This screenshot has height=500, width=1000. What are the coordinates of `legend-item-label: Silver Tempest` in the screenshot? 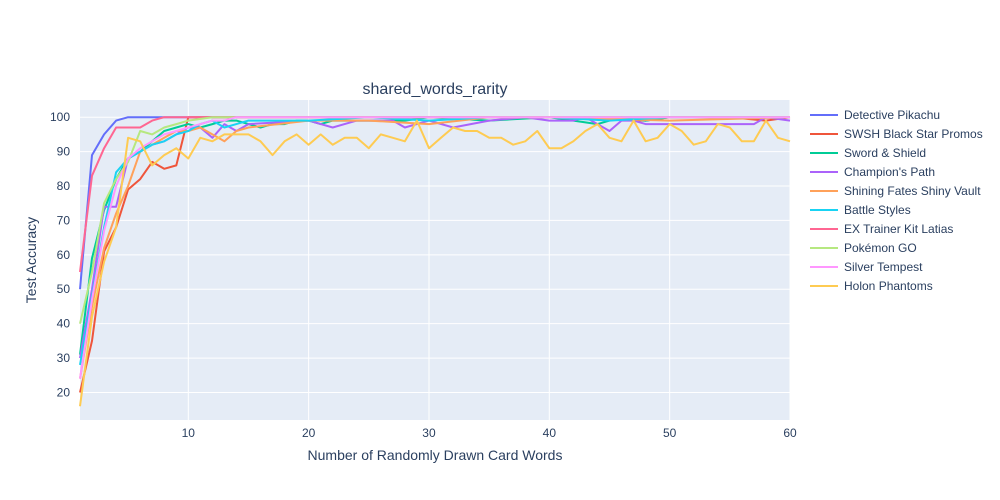 It's located at (883, 267).